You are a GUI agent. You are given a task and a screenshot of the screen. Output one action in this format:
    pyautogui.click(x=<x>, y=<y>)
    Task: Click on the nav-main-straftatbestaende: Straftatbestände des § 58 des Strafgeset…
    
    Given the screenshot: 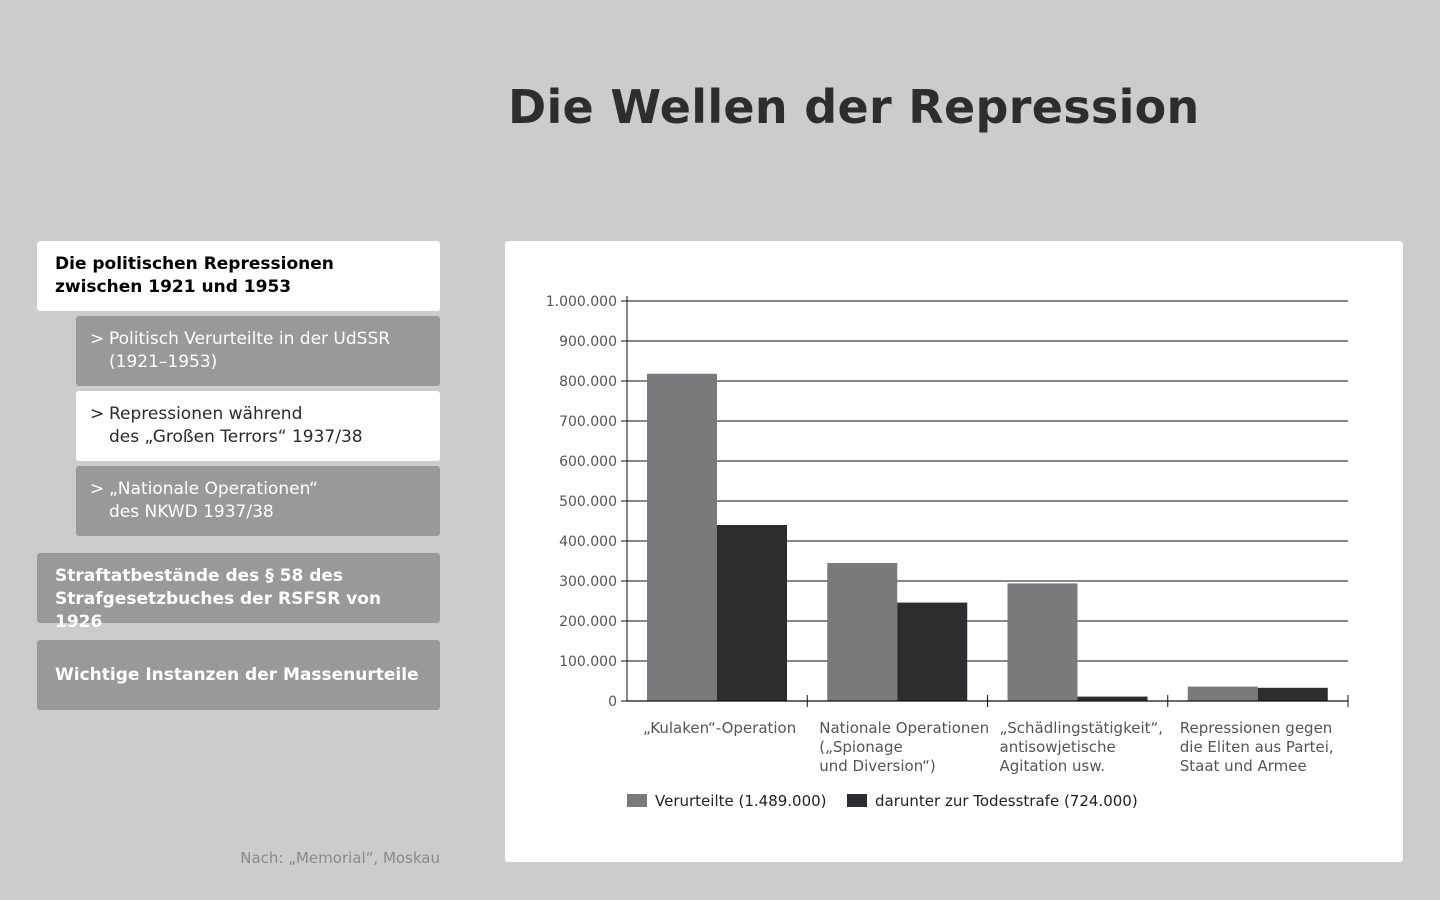 What is the action you would take?
    pyautogui.click(x=238, y=592)
    